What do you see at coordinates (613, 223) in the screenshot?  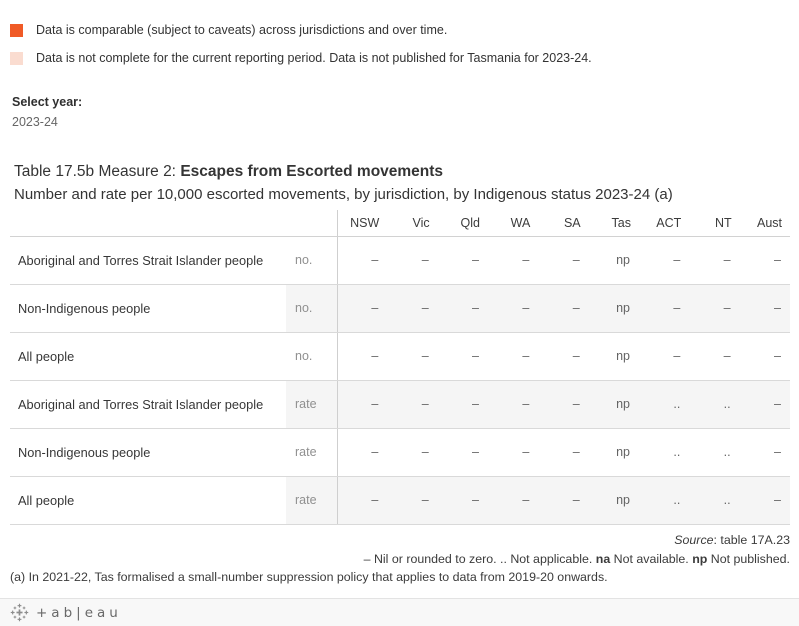 I see `column-header-tas: Tas` at bounding box center [613, 223].